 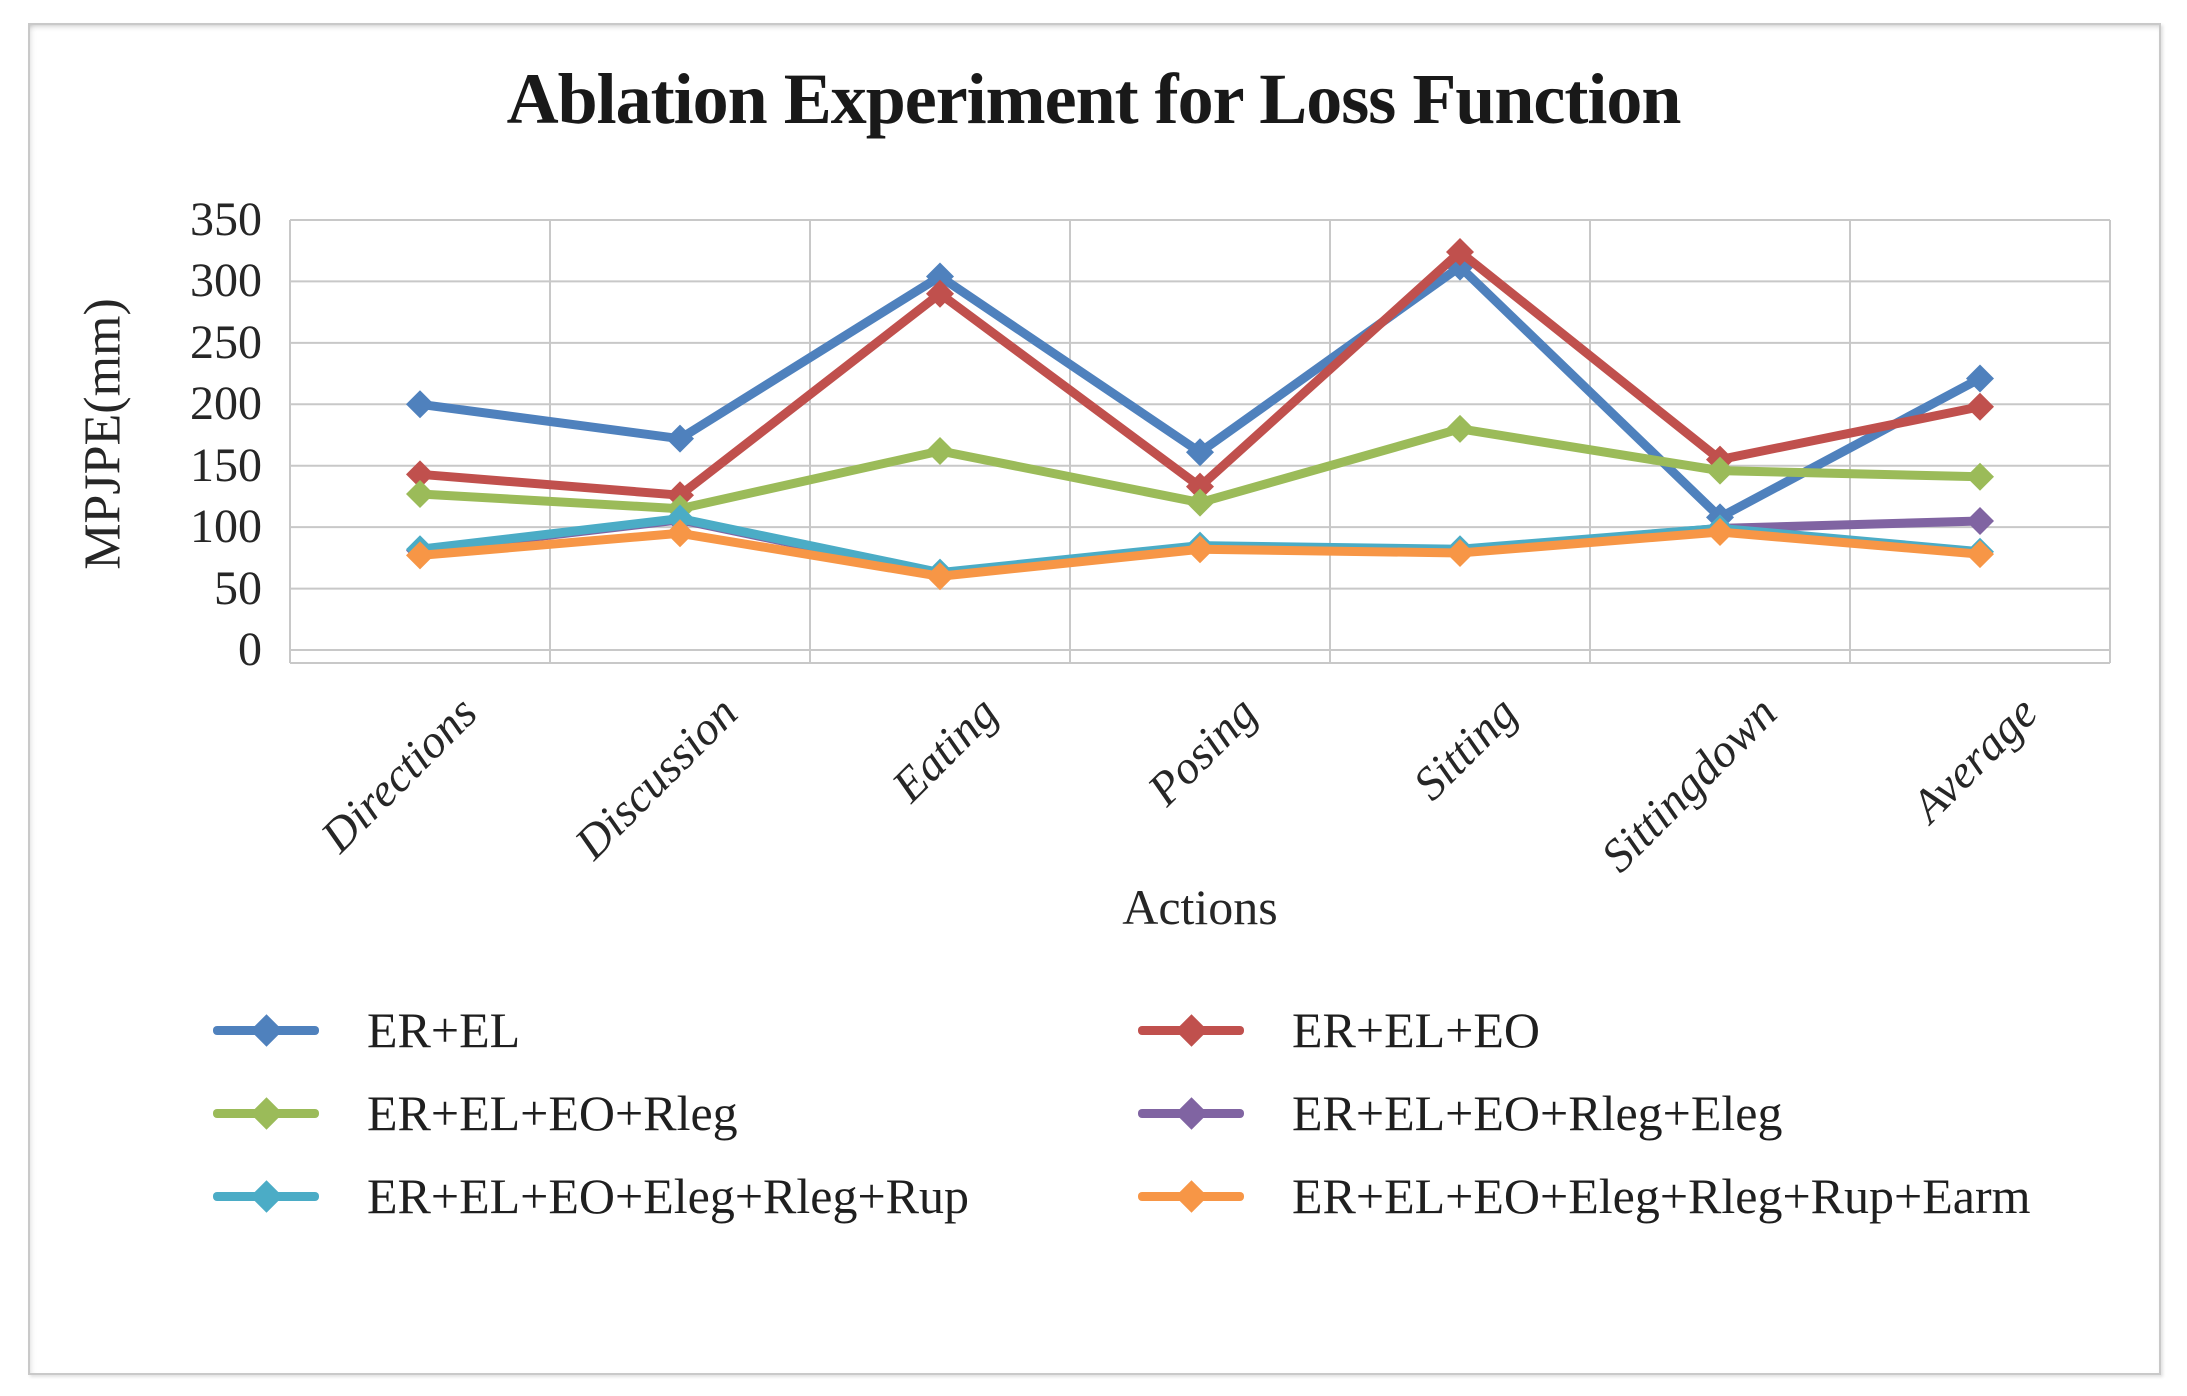 What do you see at coordinates (226, 219) in the screenshot?
I see `y-tick-label: 350` at bounding box center [226, 219].